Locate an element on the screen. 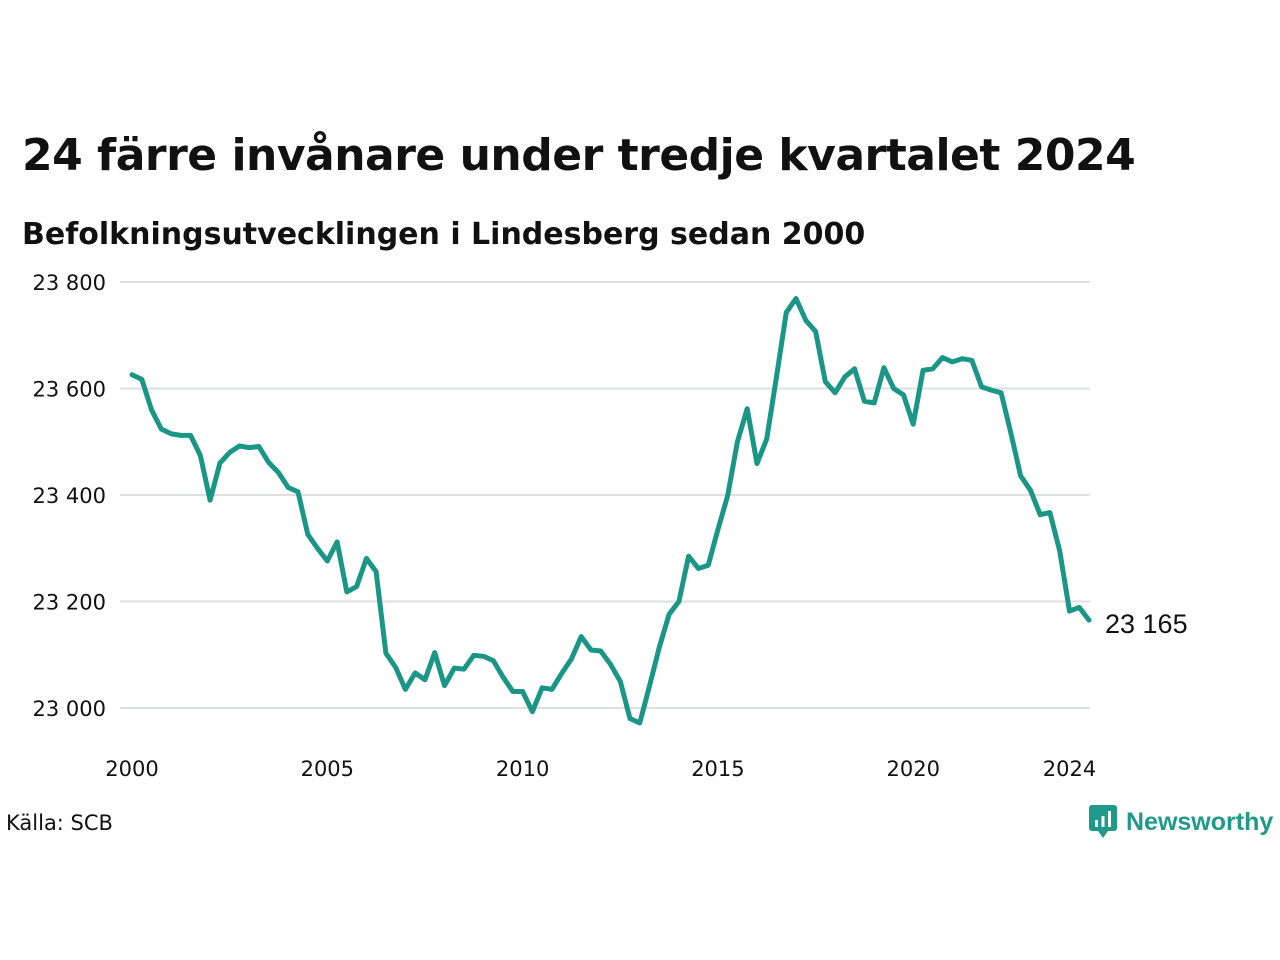 Image resolution: width=1280 pixels, height=960 pixels. newsworthy-logo: Newsworthy is located at coordinates (1180, 822).